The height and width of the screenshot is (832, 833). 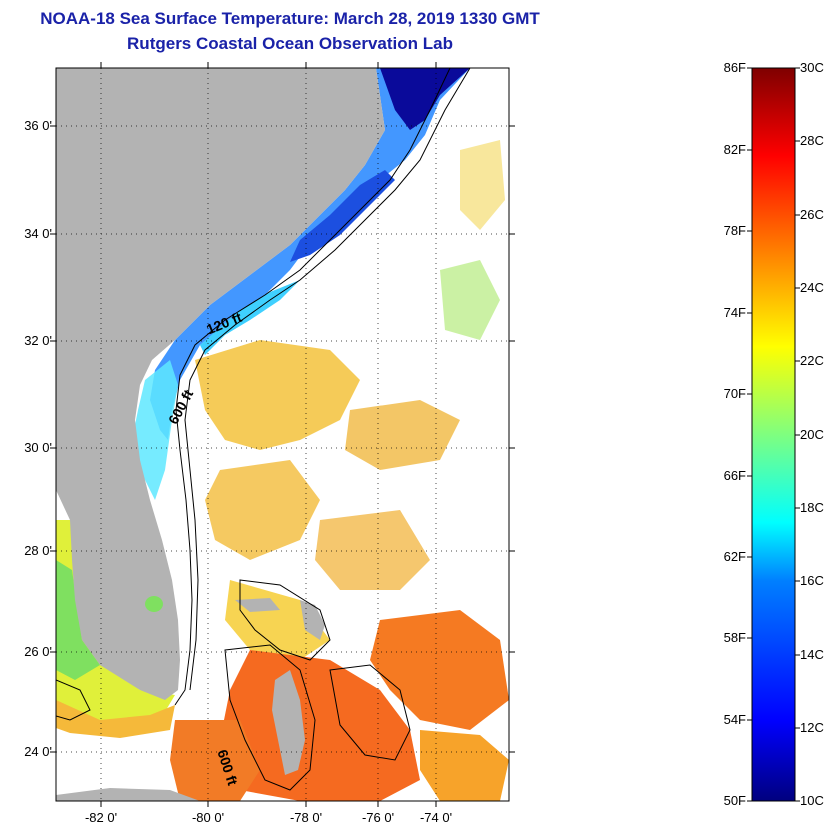 I want to click on bahamas-grand, so click(x=257, y=605).